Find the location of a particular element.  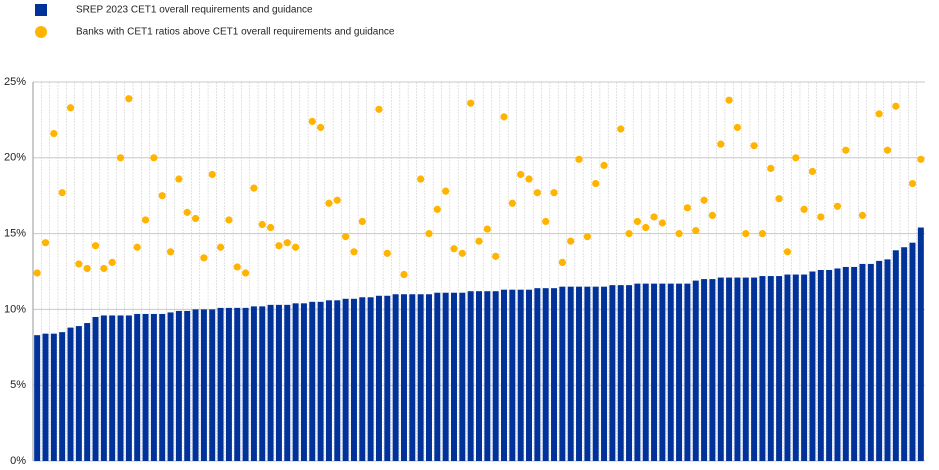

legend-marker is located at coordinates (41, 10).